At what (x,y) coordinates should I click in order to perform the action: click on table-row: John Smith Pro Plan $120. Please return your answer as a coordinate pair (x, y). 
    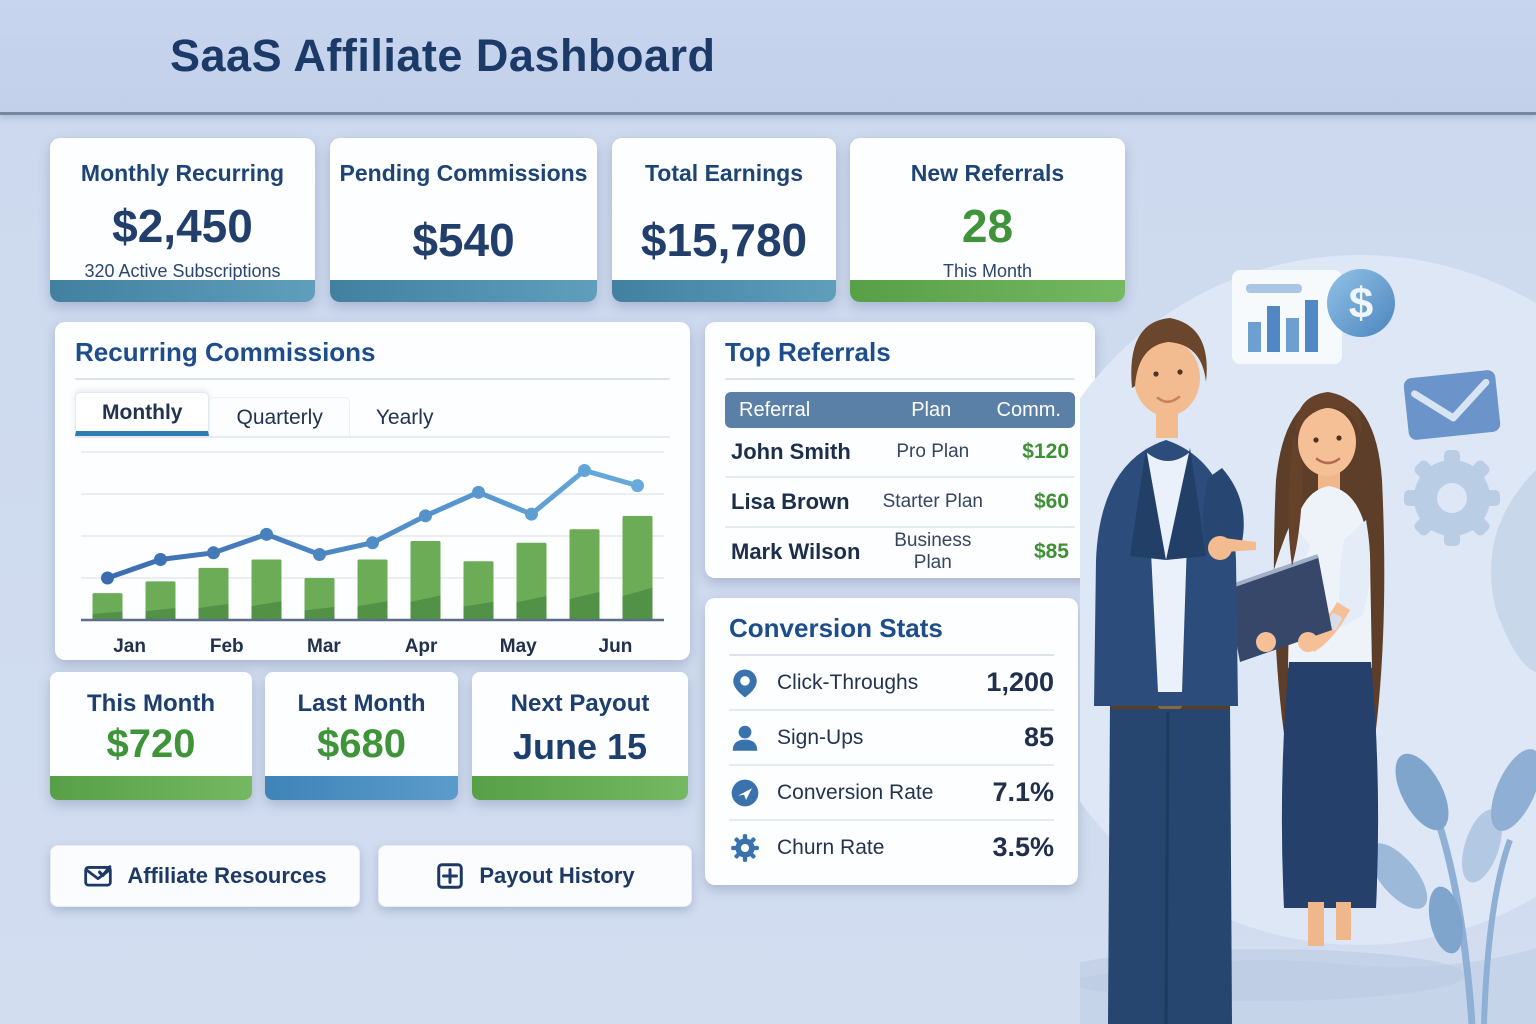
    Looking at the image, I should click on (900, 453).